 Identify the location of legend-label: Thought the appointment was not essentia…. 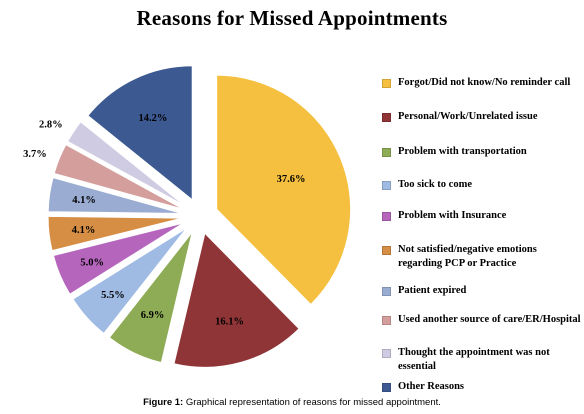
(474, 359).